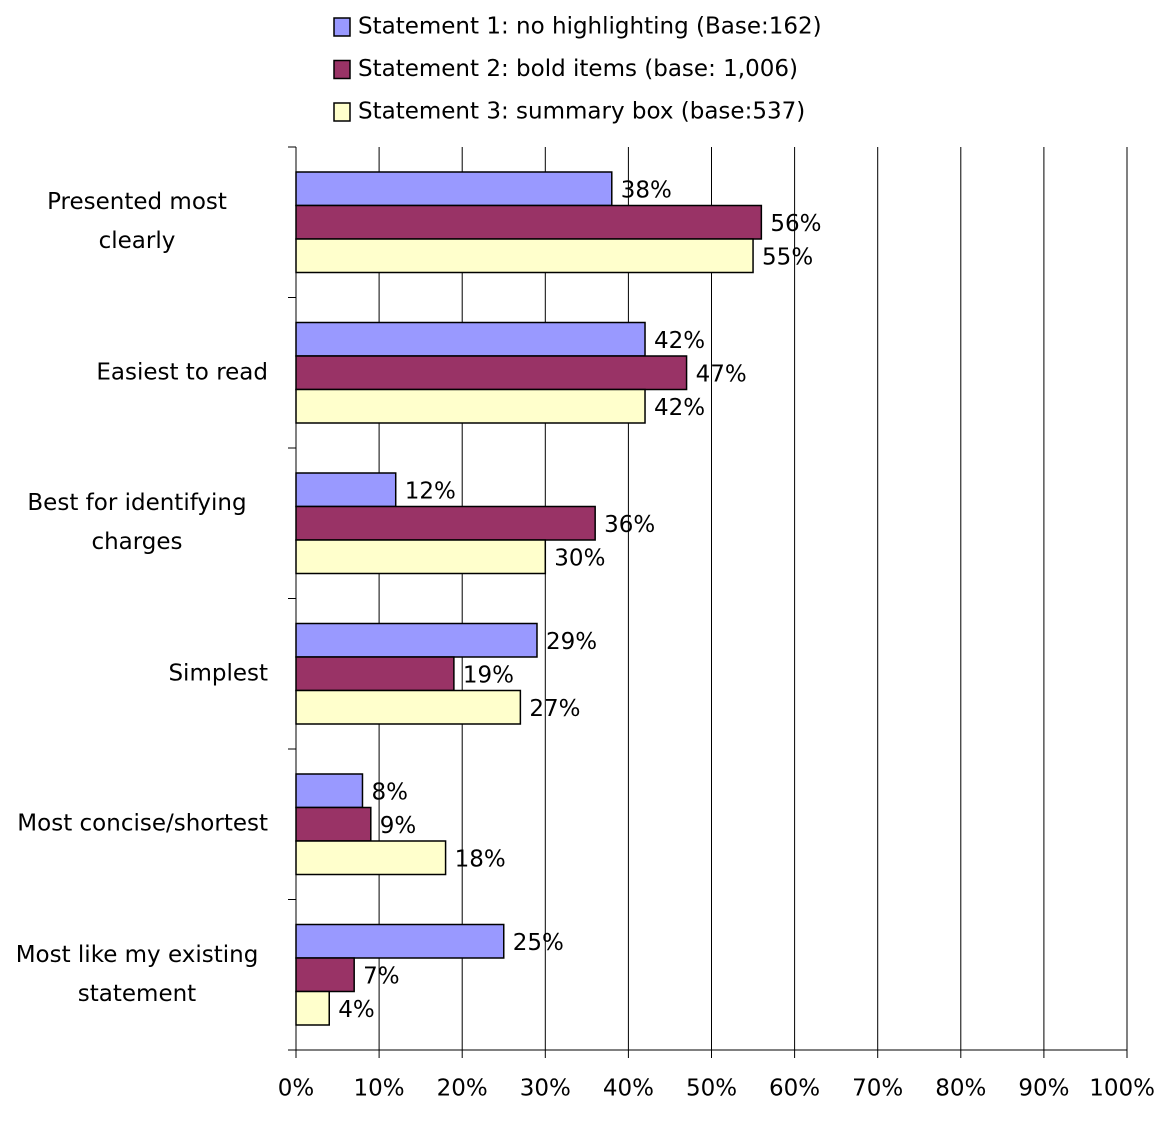 The height and width of the screenshot is (1144, 1157). I want to click on x-tick-label: 10%, so click(379, 1089).